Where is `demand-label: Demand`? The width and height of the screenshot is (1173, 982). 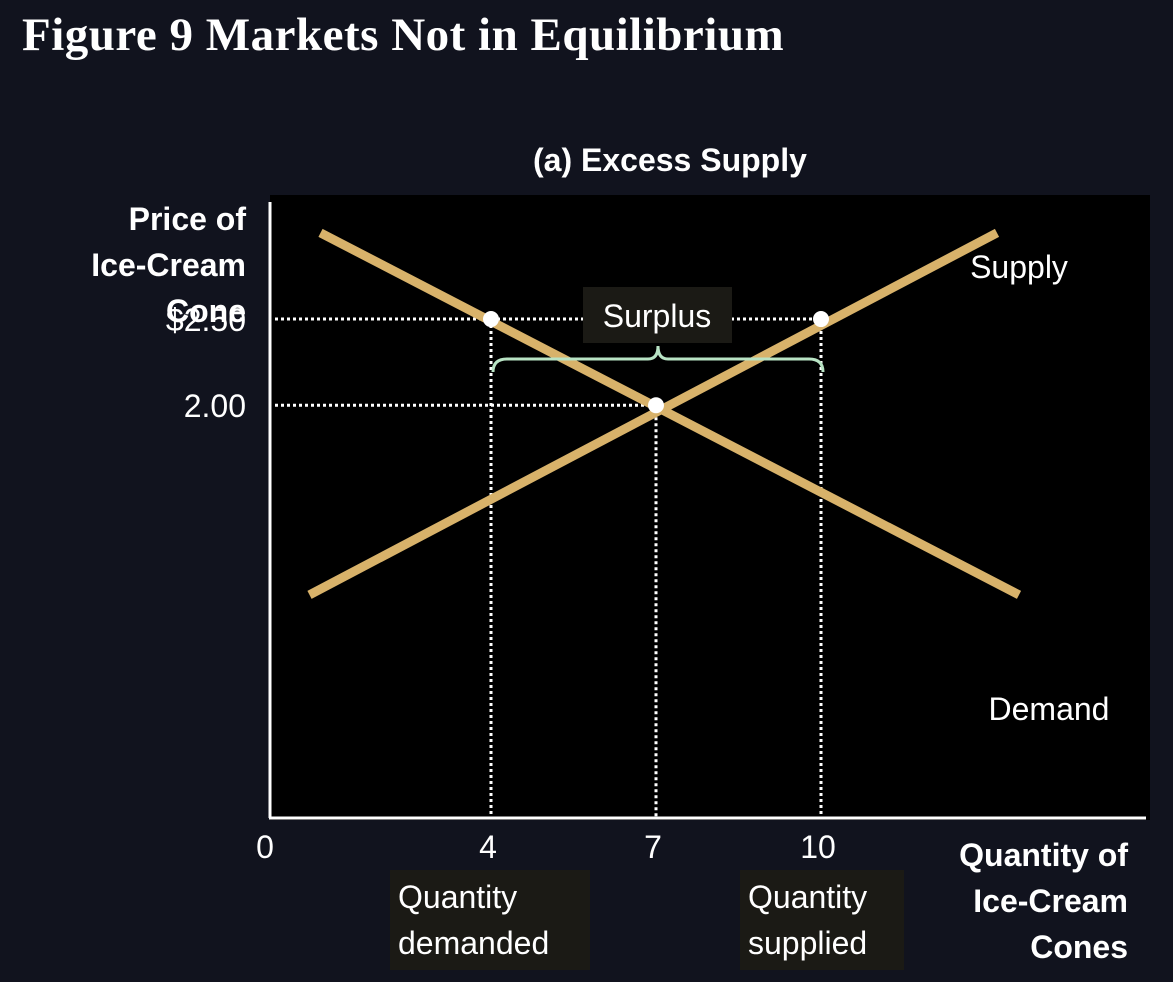 demand-label: Demand is located at coordinates (1049, 709).